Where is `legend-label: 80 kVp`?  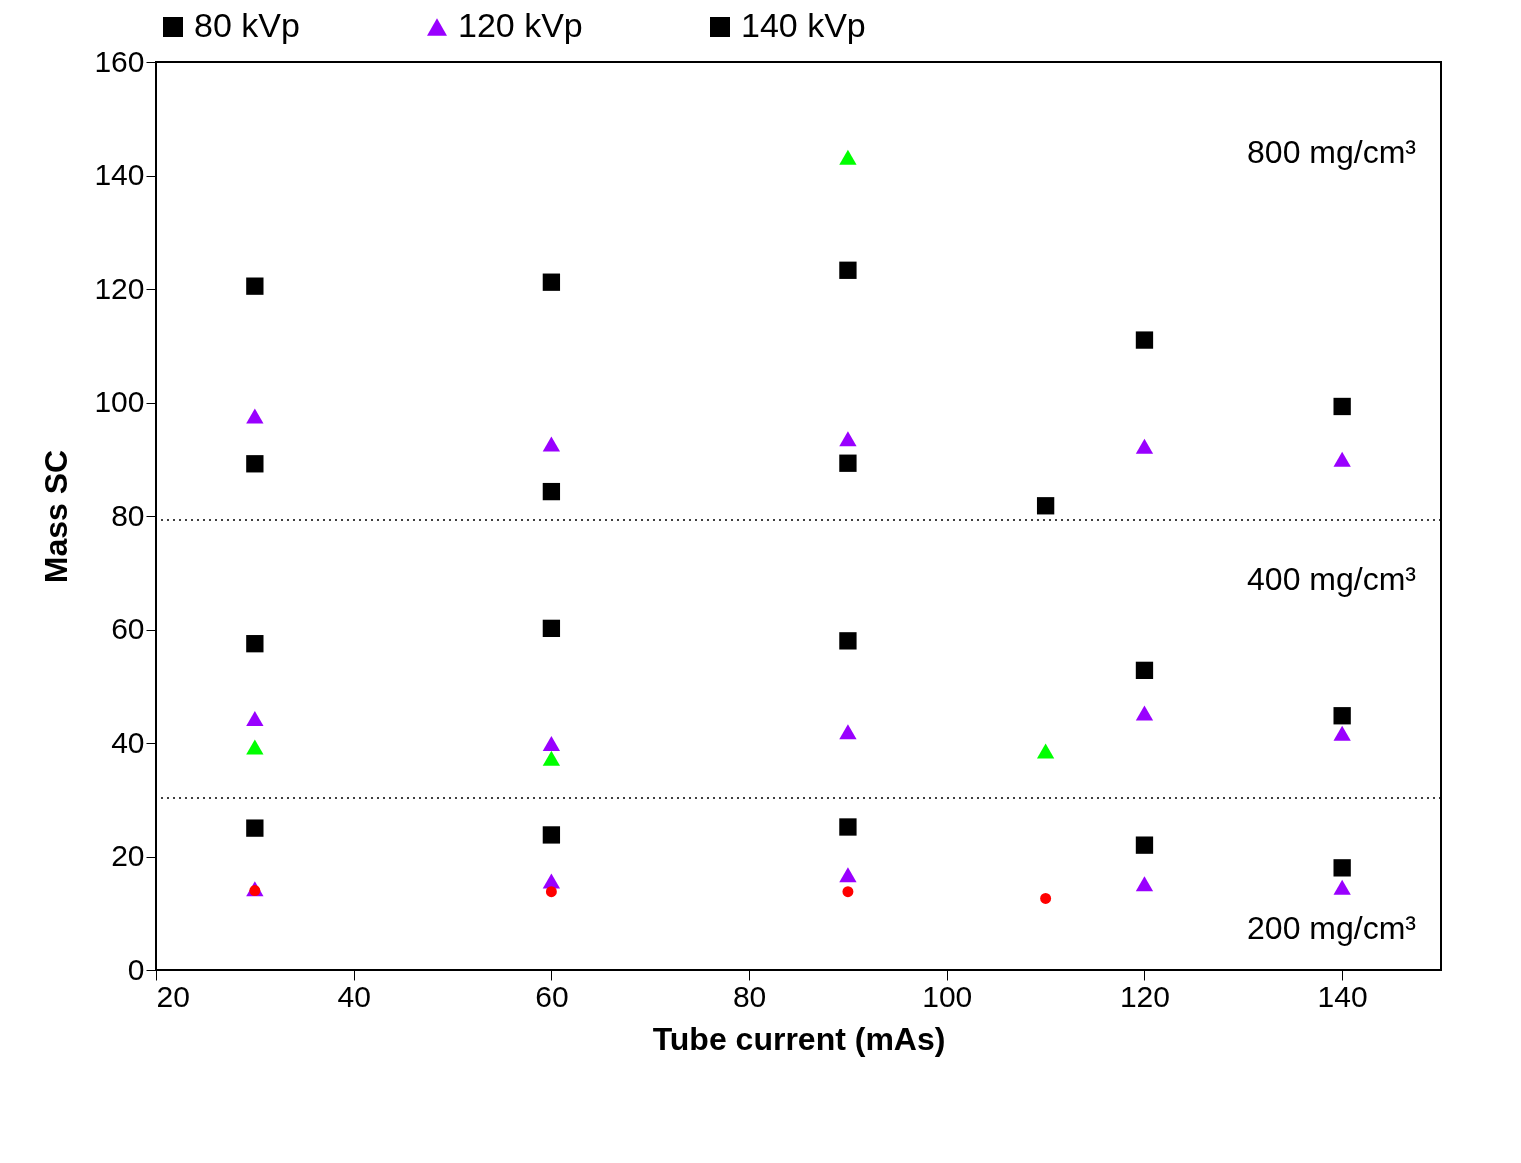 legend-label: 80 kVp is located at coordinates (247, 25).